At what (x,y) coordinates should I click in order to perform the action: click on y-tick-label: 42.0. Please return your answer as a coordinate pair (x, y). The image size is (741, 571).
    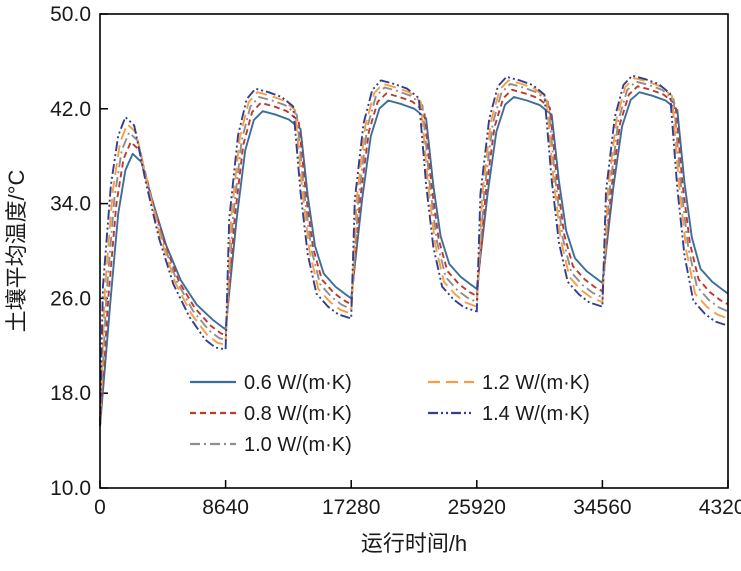
    Looking at the image, I should click on (70, 109).